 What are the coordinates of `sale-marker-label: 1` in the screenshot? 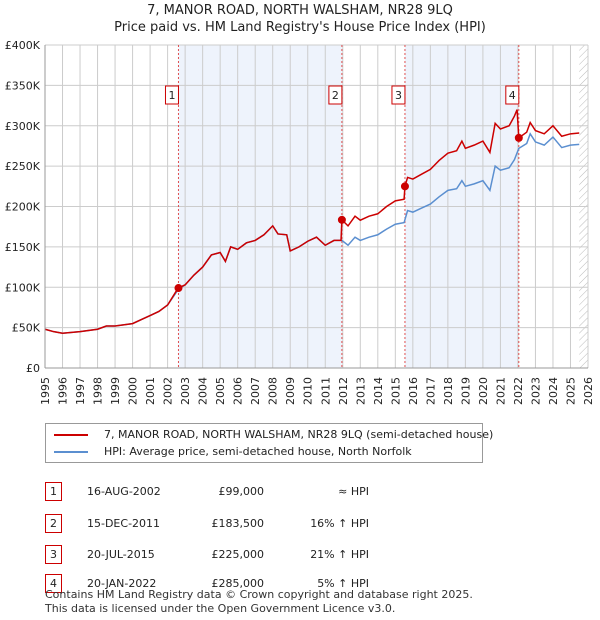 It's located at (171, 95).